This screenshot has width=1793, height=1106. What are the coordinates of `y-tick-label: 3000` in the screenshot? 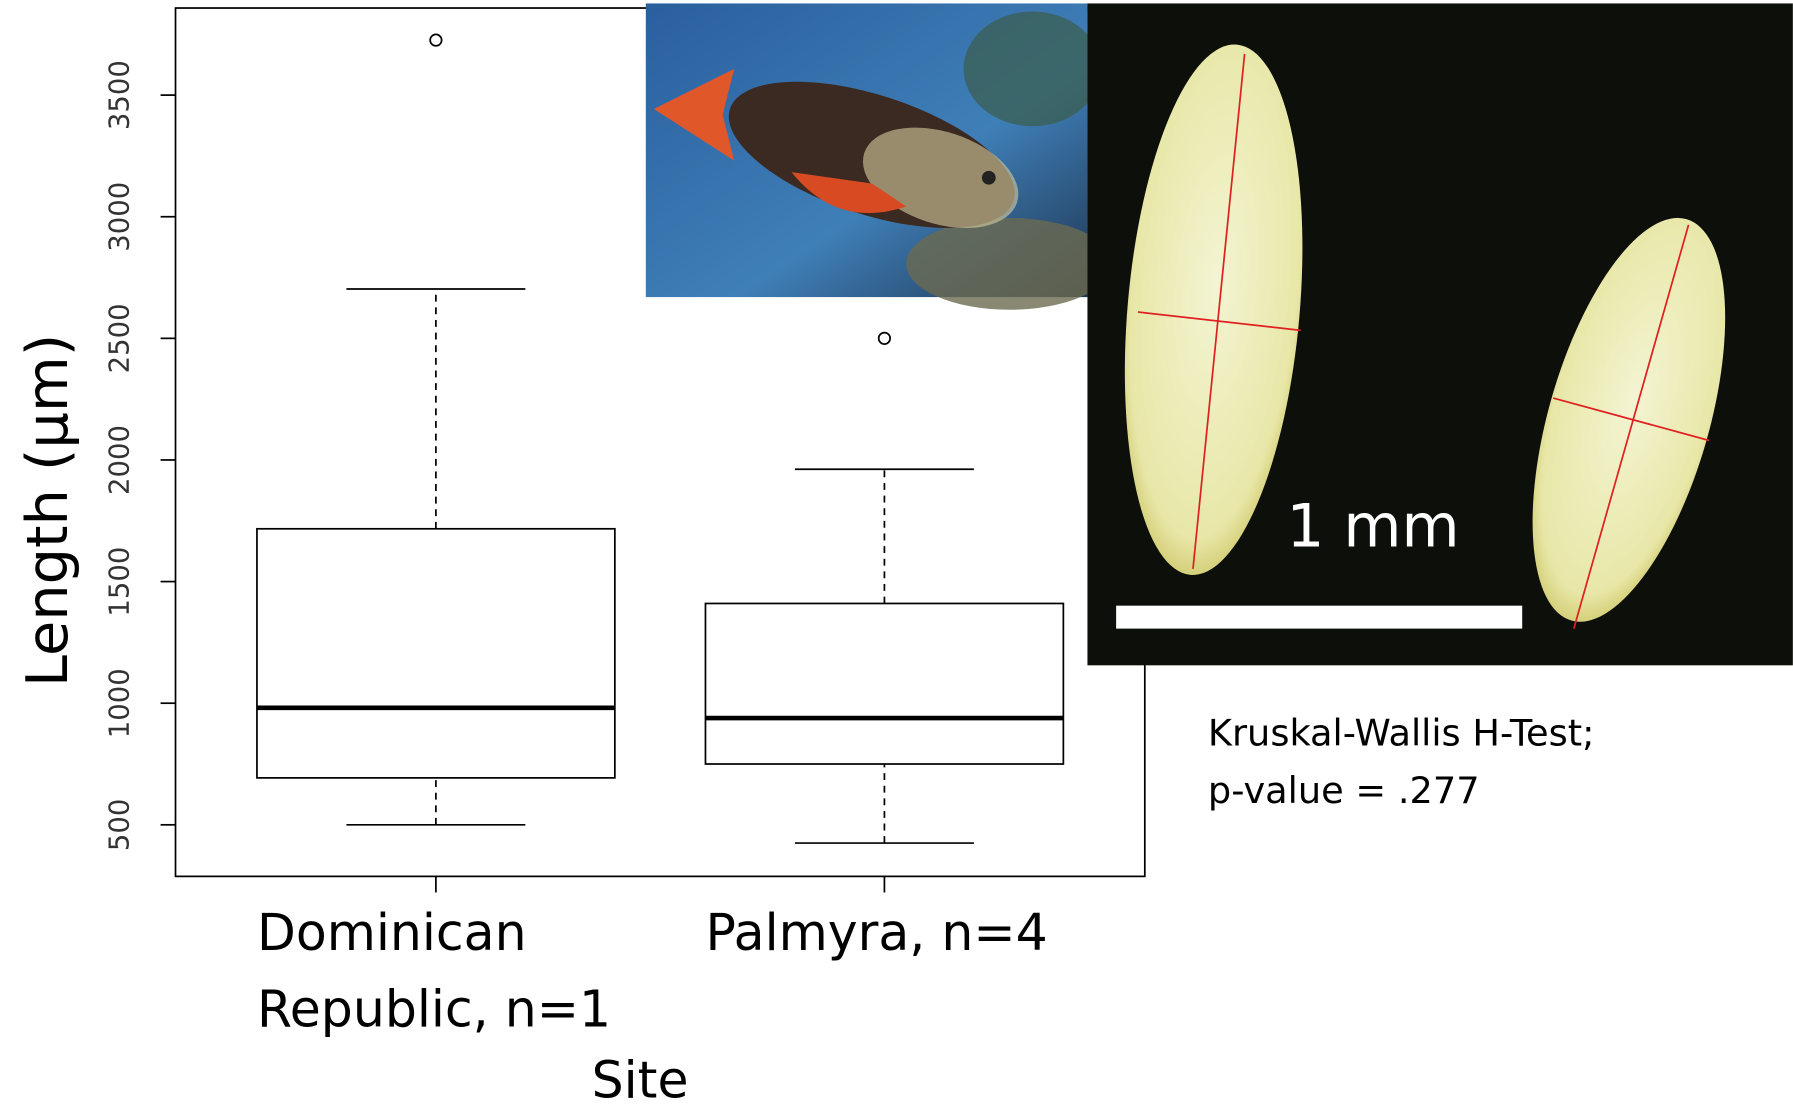 It's located at (119, 217).